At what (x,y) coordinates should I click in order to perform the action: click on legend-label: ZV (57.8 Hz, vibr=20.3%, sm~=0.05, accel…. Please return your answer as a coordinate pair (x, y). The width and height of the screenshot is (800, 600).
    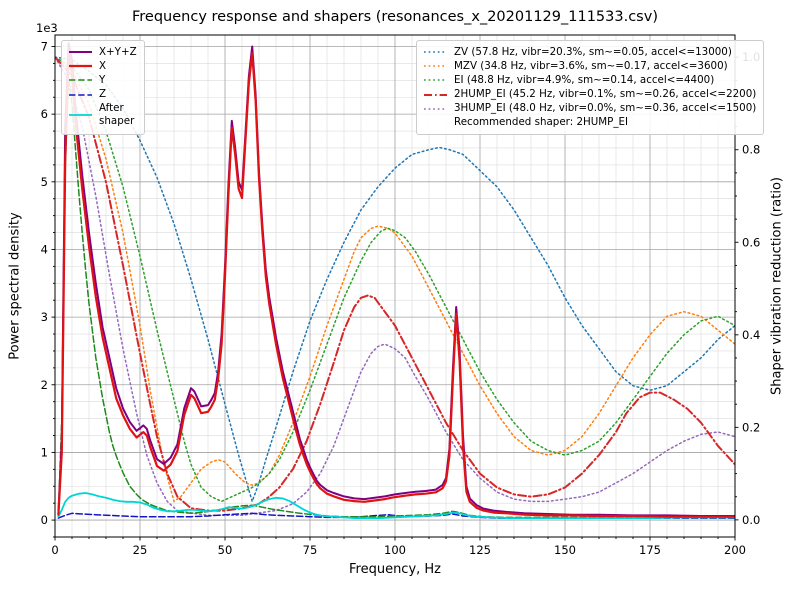
    Looking at the image, I should click on (593, 51).